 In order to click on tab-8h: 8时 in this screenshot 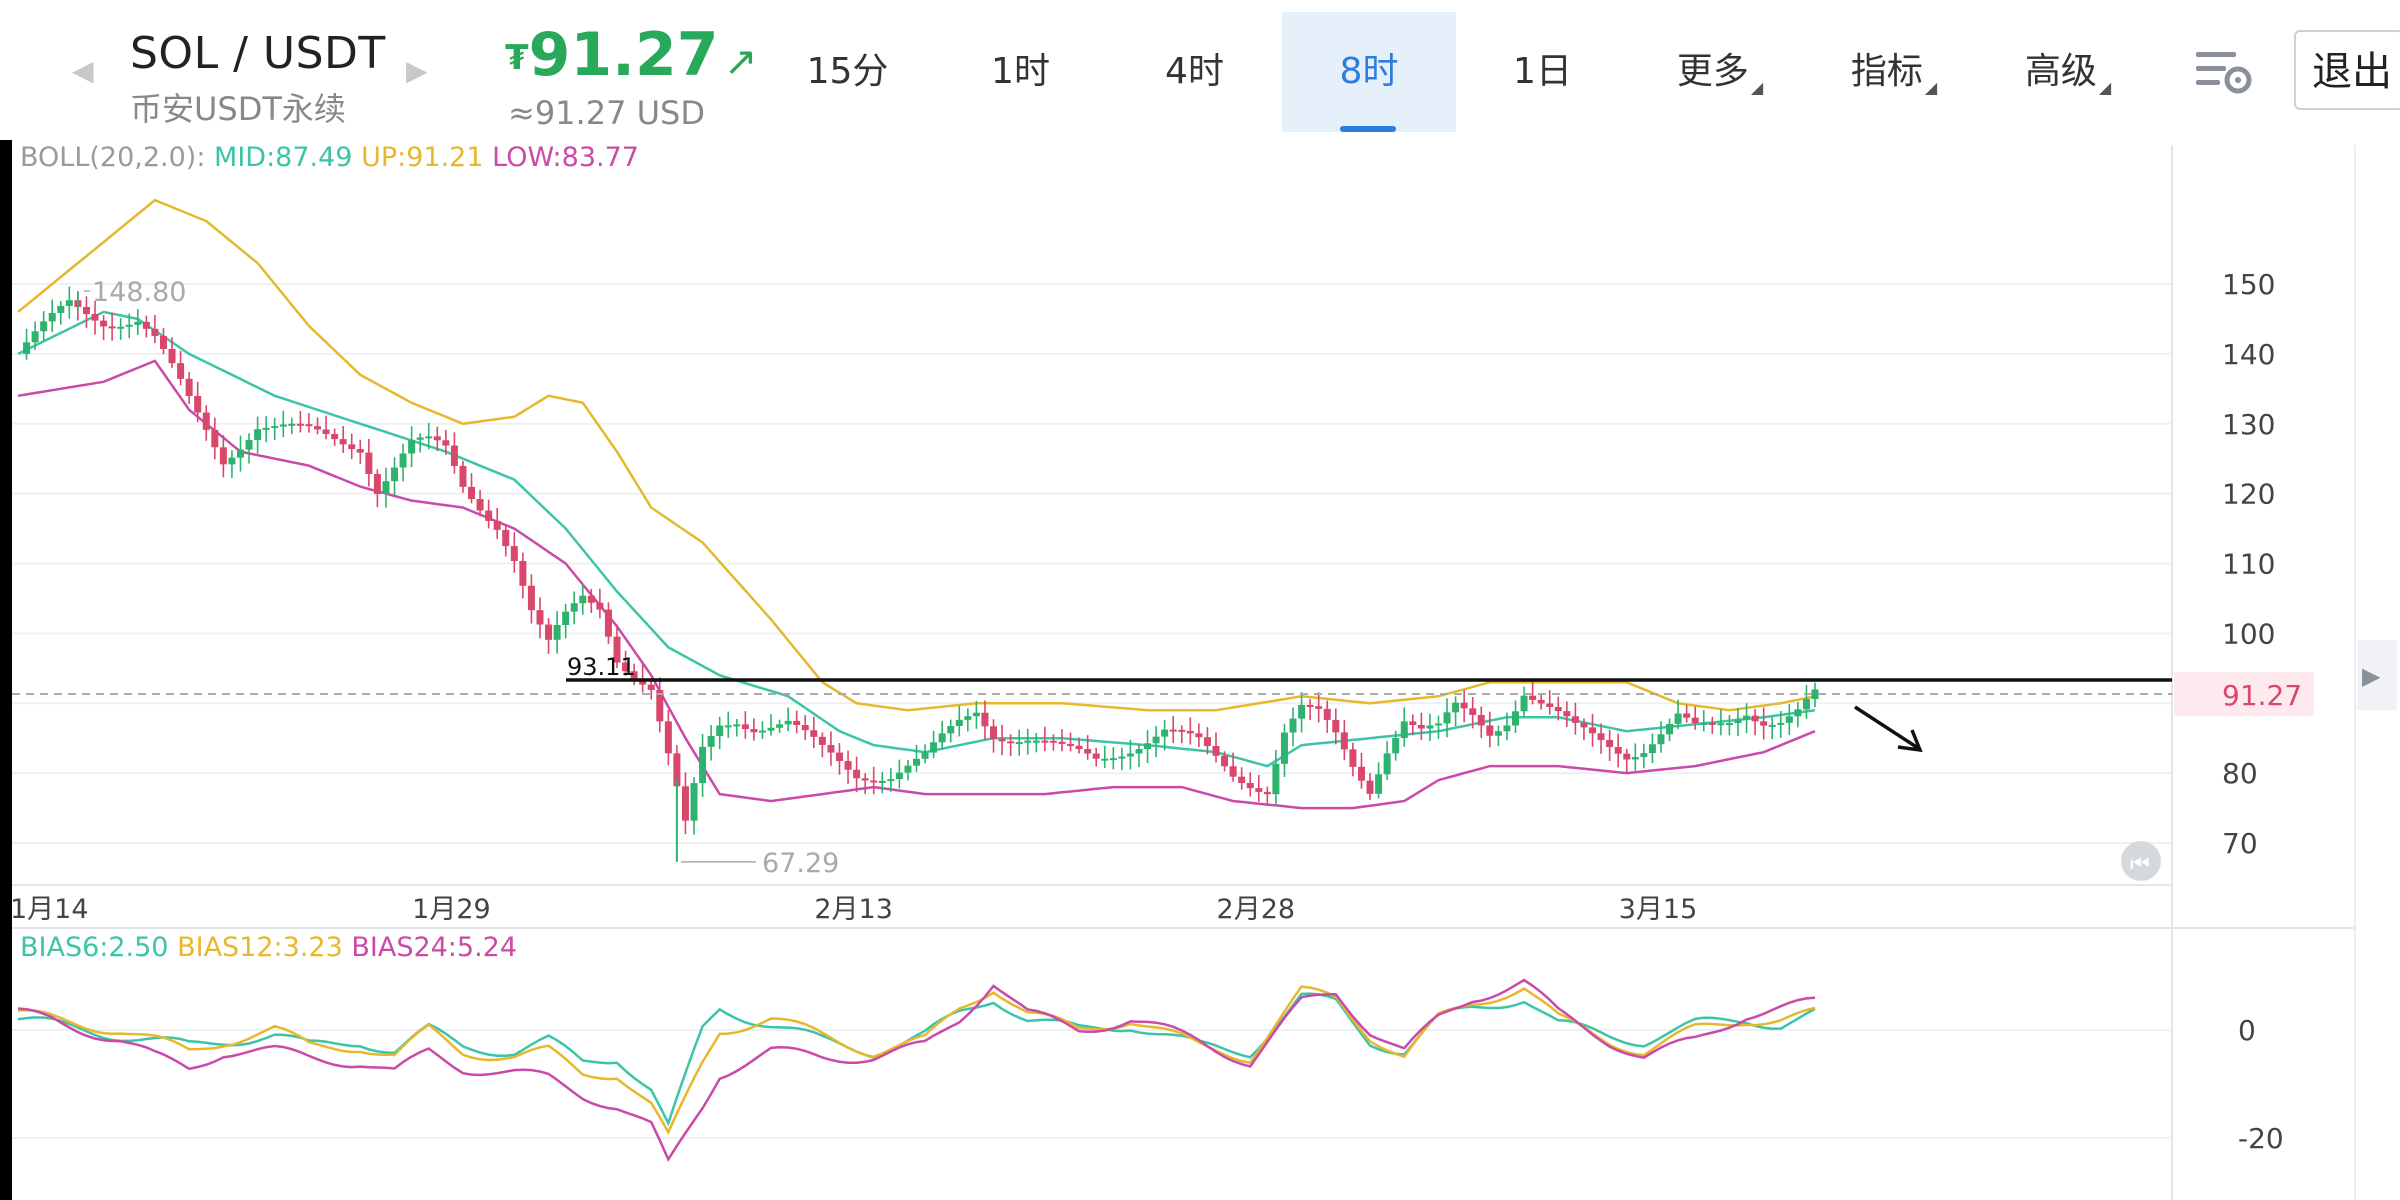, I will do `click(1369, 72)`.